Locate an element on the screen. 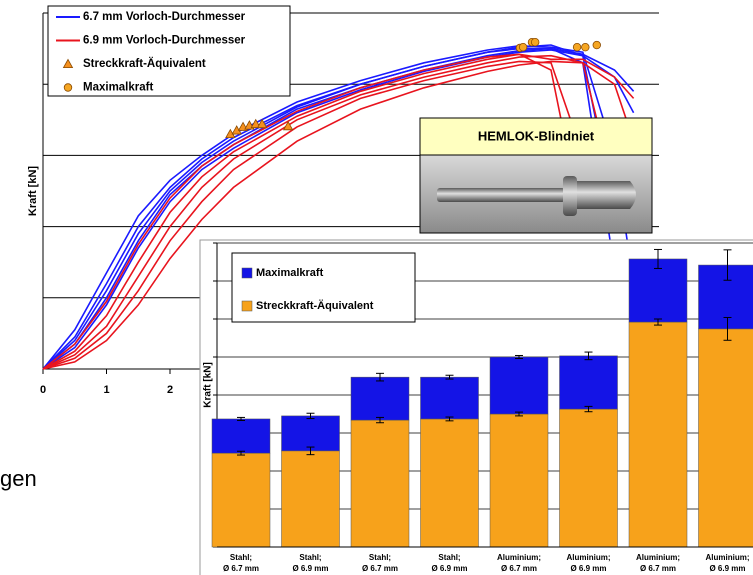 The image size is (753, 575). x-tick-label: 2 is located at coordinates (170, 390).